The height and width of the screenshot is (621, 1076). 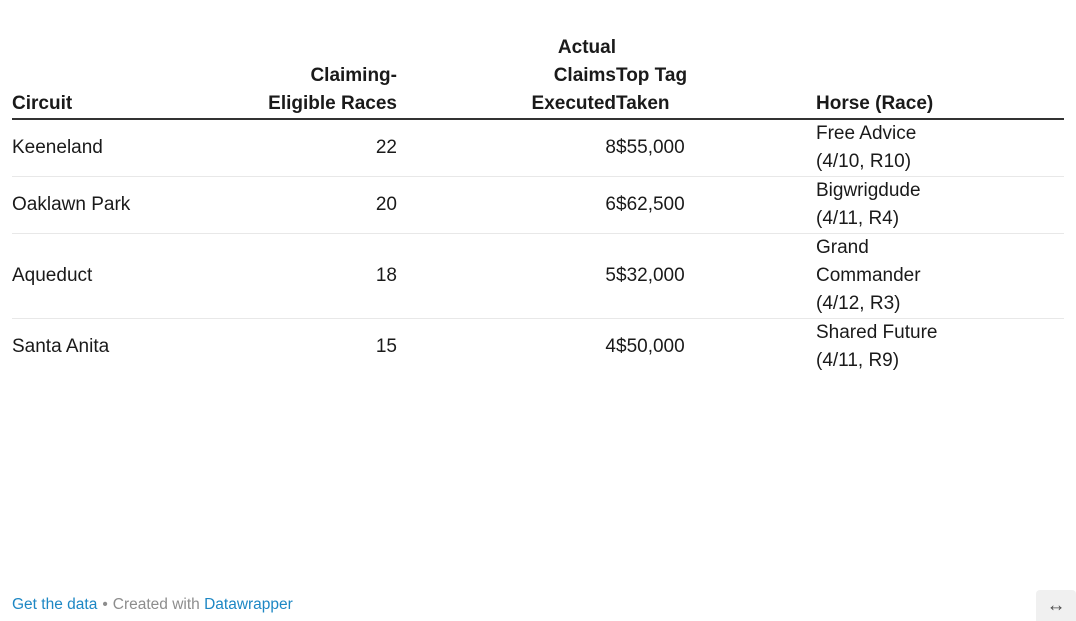 What do you see at coordinates (584, 75) in the screenshot?
I see `column-header-label: Claims` at bounding box center [584, 75].